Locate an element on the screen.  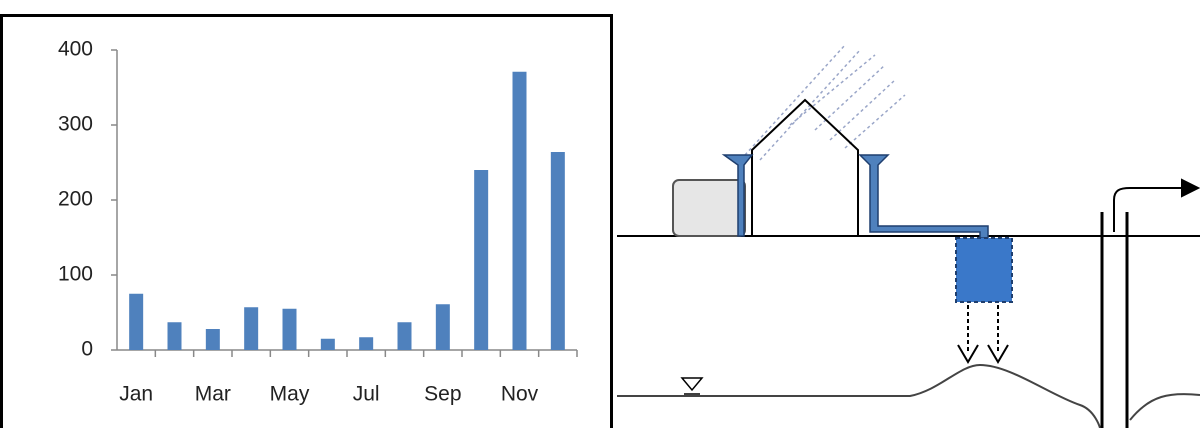
pump-flow is located at coordinates (1149, 209).